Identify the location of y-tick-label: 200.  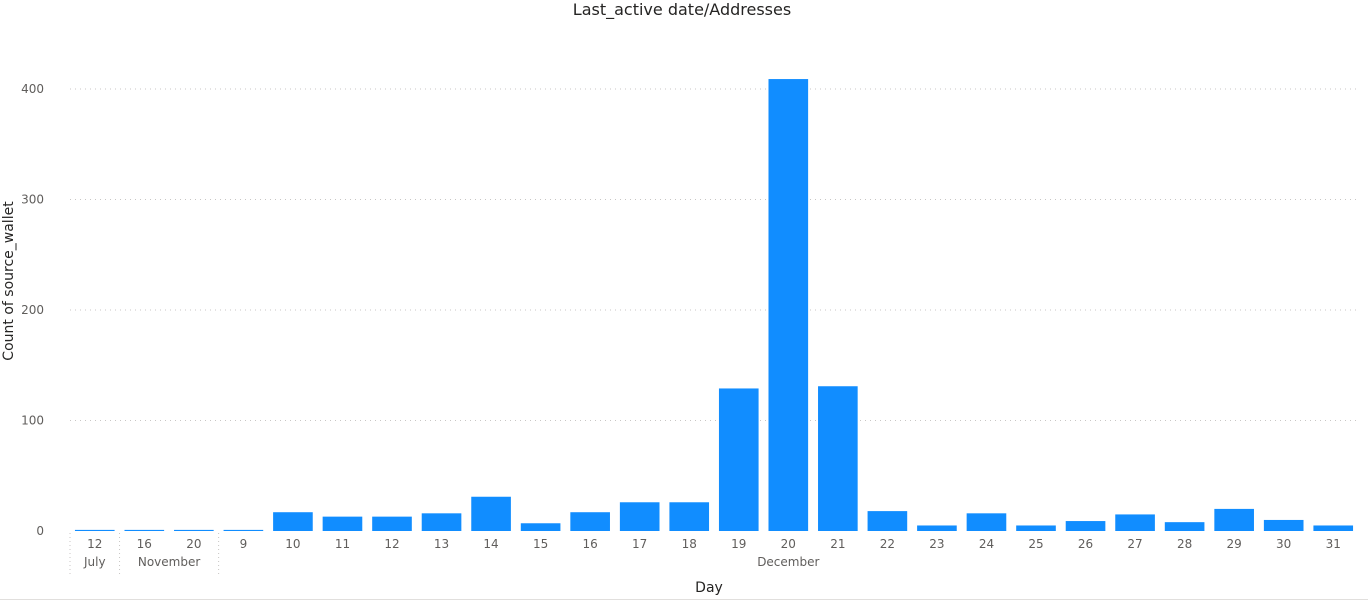
(32, 310).